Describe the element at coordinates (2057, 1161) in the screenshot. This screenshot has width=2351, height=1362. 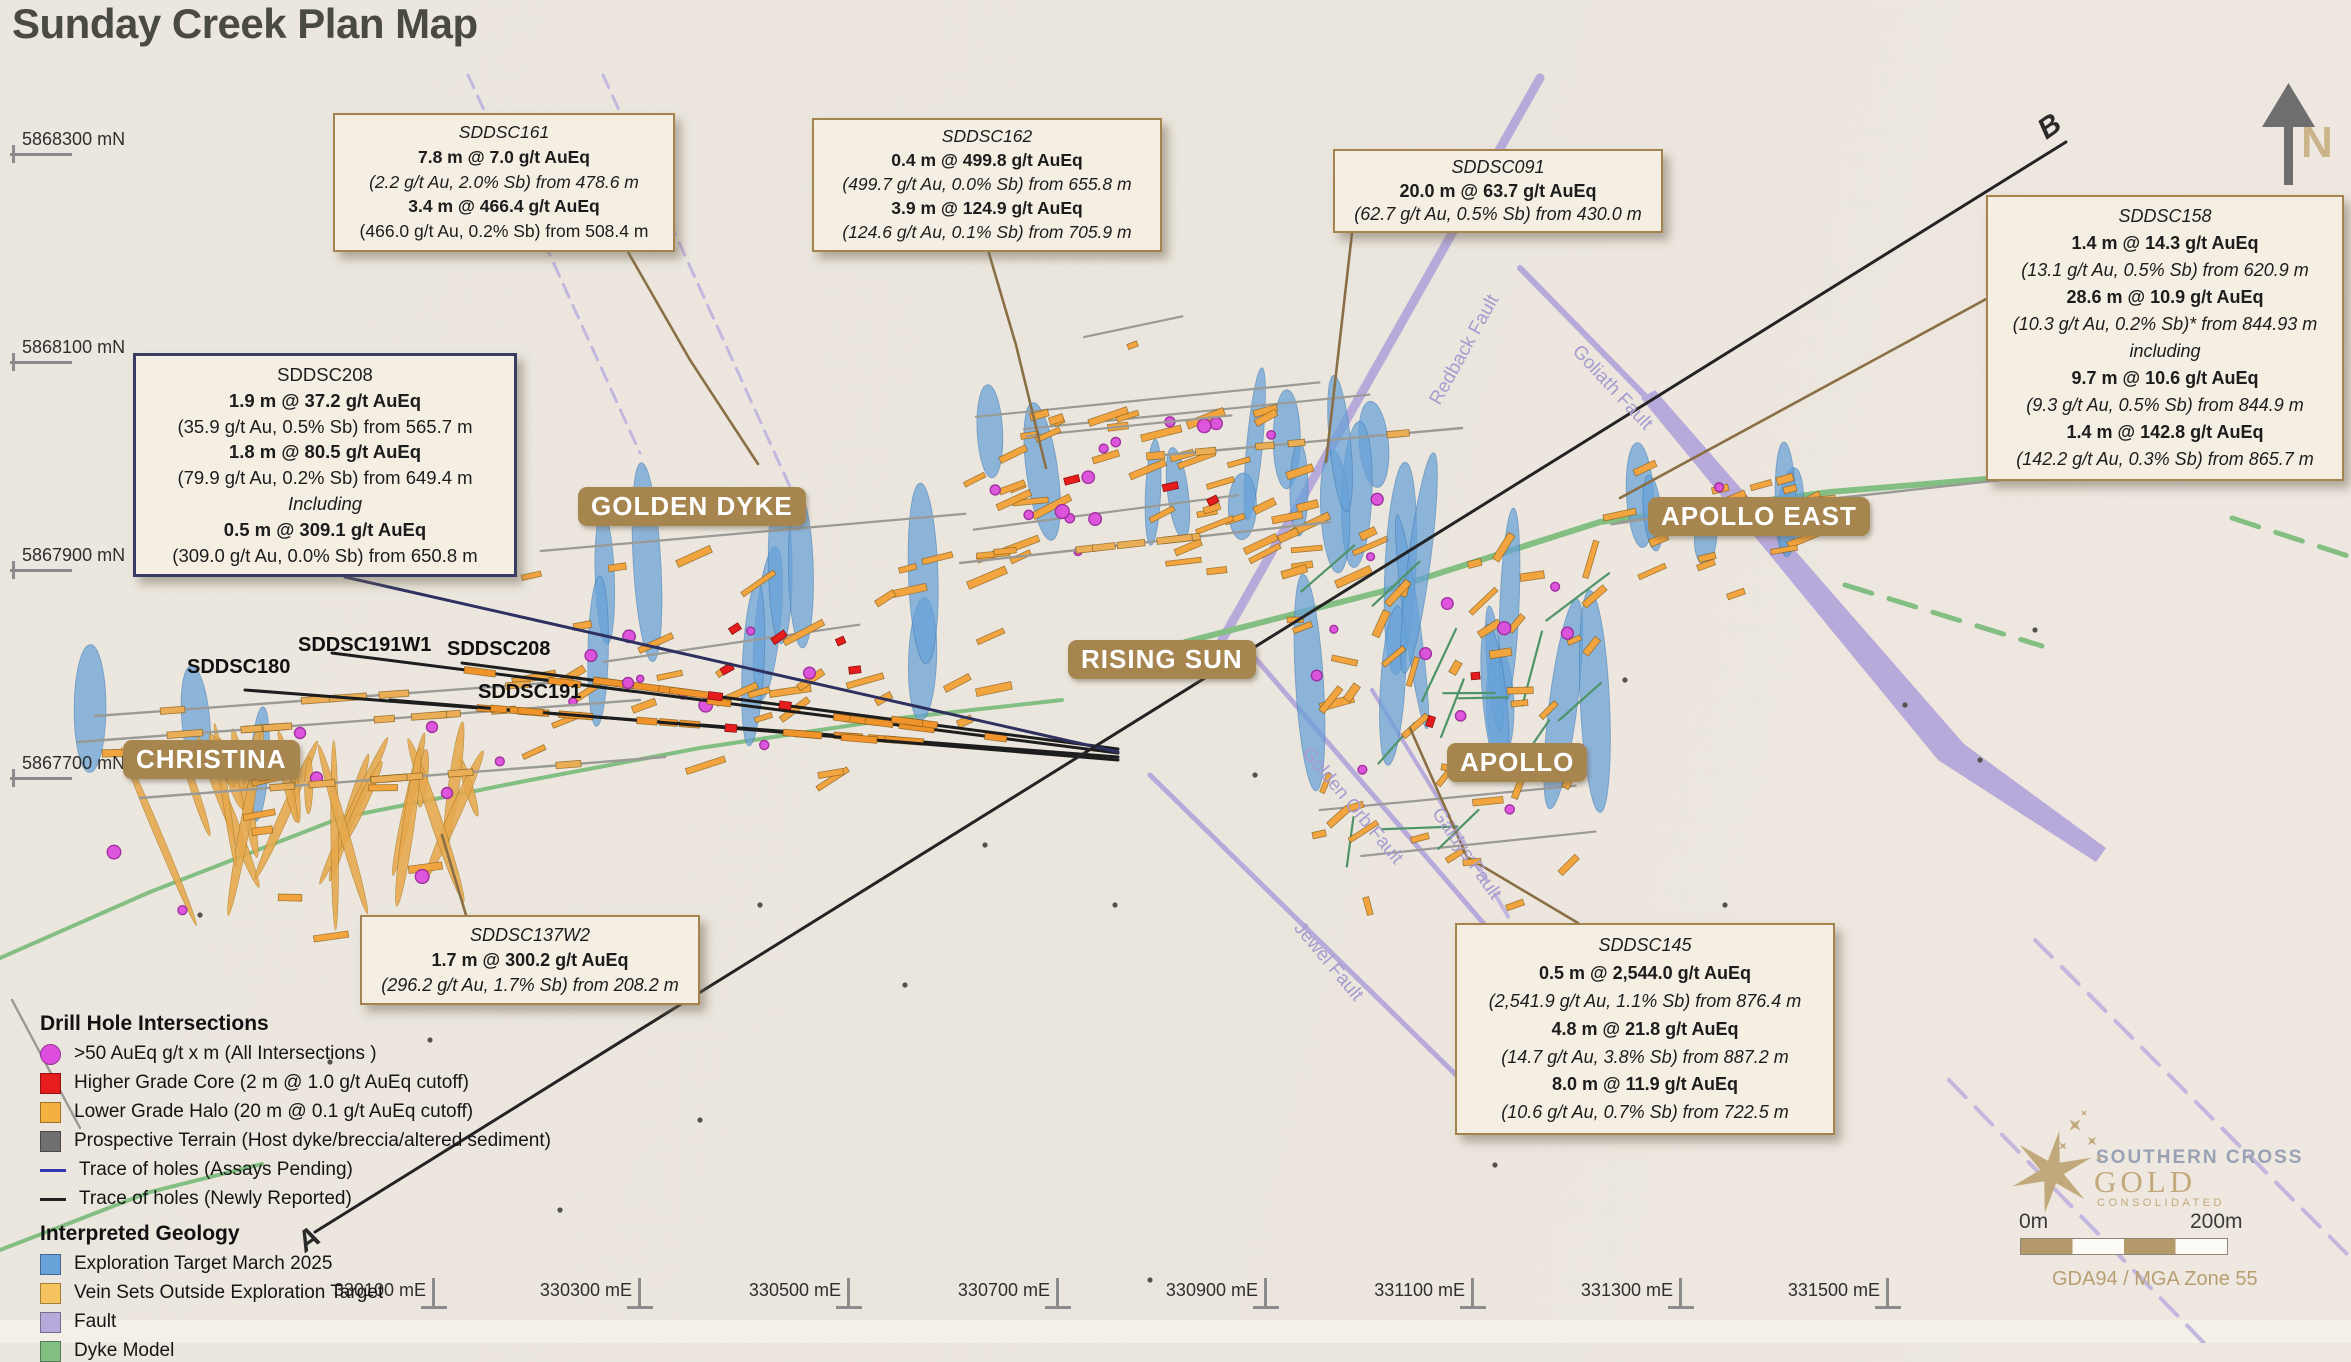
I see `southern-cross-logo-star` at that location.